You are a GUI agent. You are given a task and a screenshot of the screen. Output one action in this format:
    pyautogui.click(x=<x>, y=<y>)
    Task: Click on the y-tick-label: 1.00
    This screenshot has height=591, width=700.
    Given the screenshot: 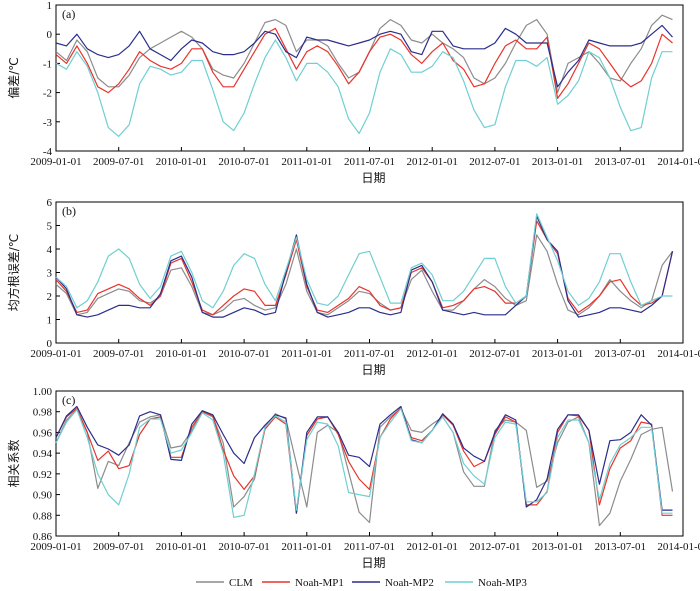 What is the action you would take?
    pyautogui.click(x=43, y=392)
    